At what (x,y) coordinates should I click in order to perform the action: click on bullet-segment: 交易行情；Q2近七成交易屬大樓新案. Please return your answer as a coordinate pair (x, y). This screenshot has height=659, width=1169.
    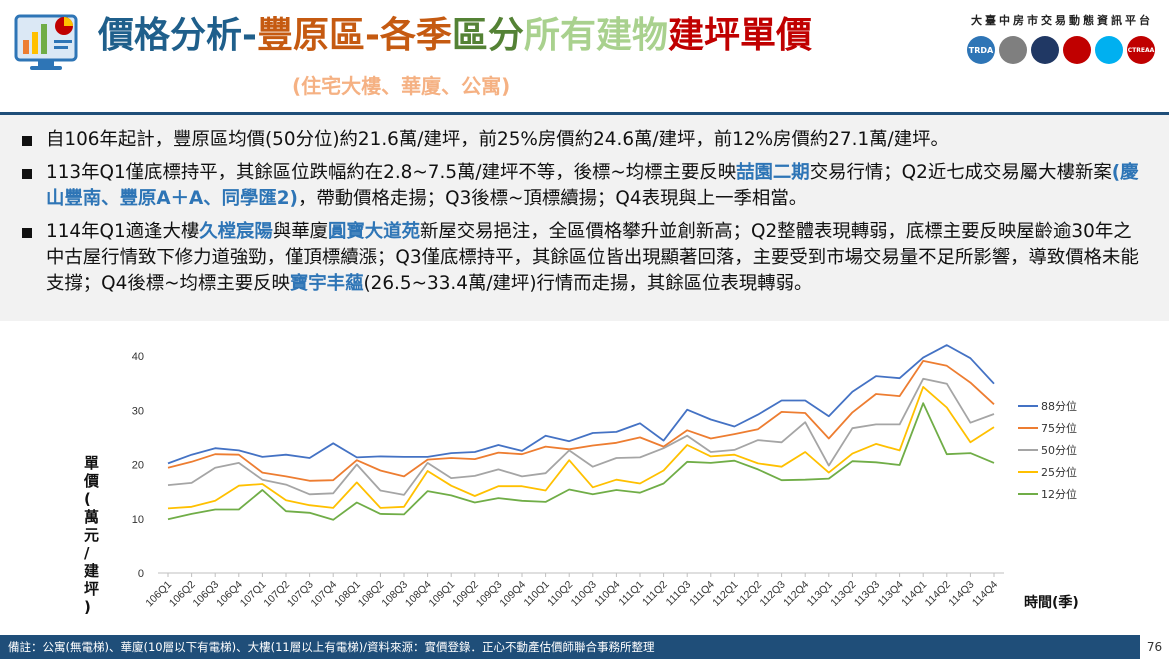
    Looking at the image, I should click on (960, 172).